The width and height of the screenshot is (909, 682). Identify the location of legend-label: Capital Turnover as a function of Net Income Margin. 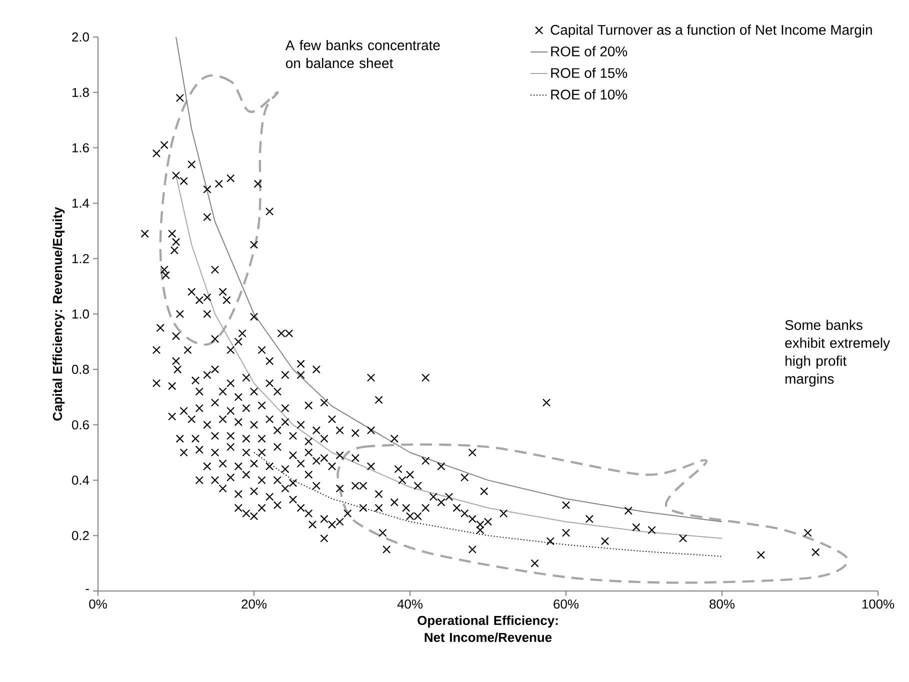
(711, 31).